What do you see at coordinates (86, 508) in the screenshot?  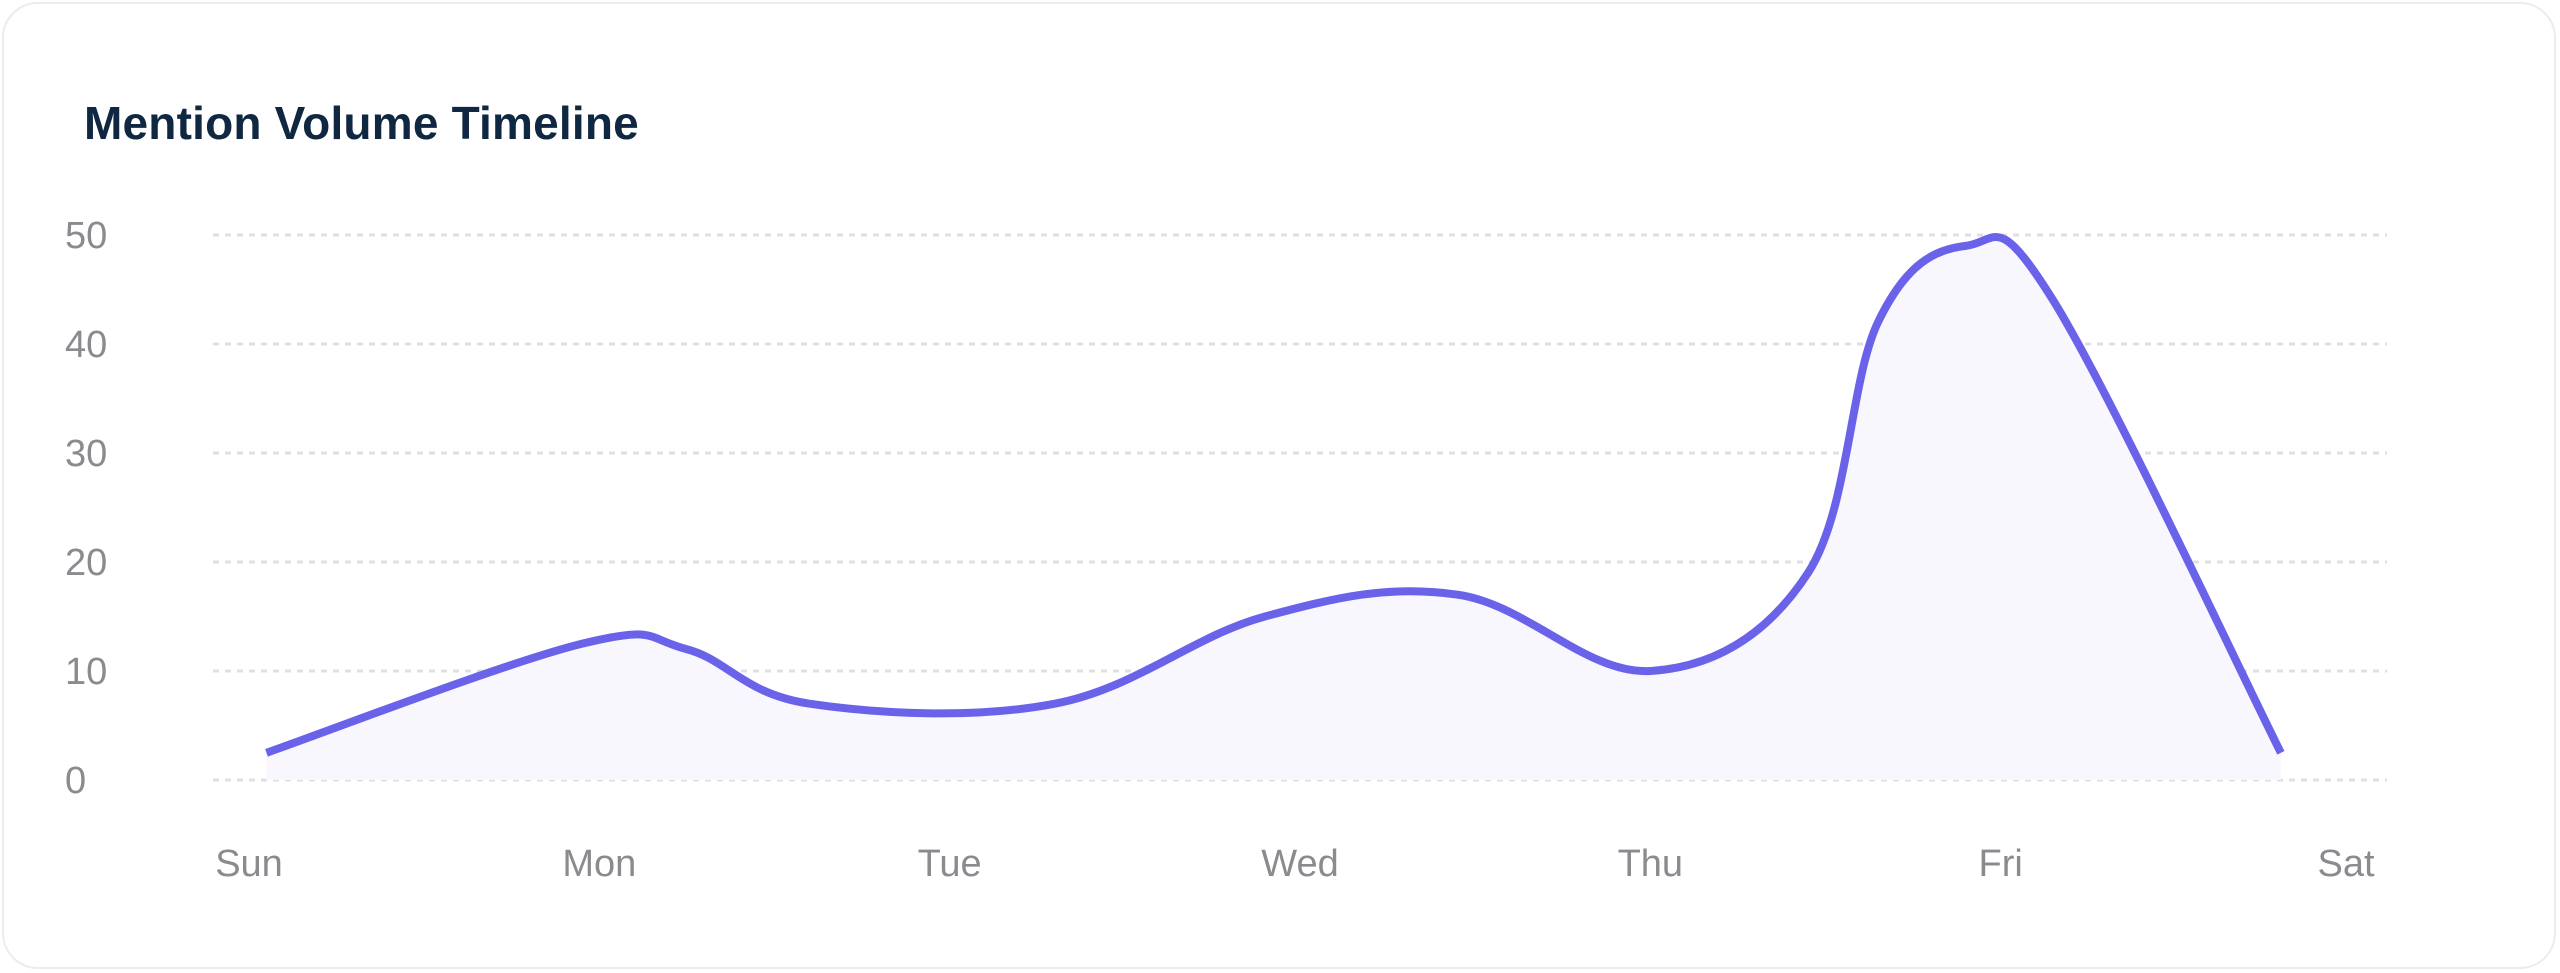 I see `y-axis-ticks: 0 10 20 30 40 50` at bounding box center [86, 508].